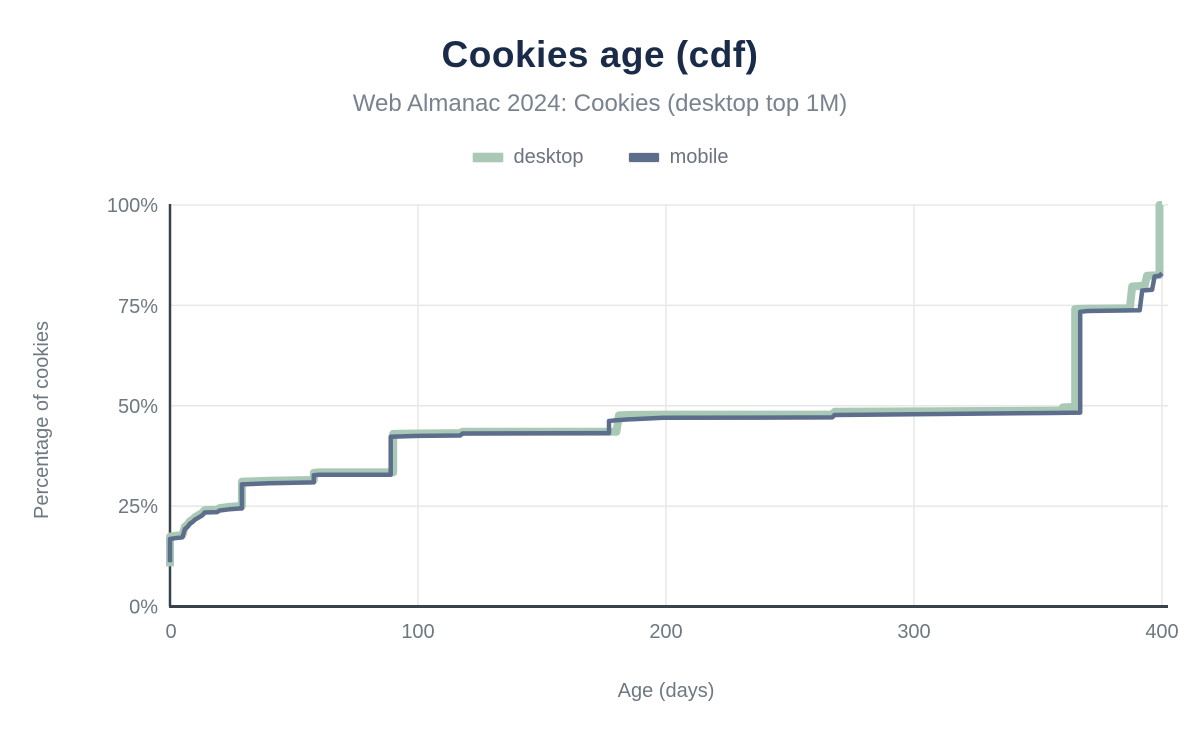 Image resolution: width=1200 pixels, height=742 pixels. I want to click on legend-label-desktop: desktop, so click(548, 157).